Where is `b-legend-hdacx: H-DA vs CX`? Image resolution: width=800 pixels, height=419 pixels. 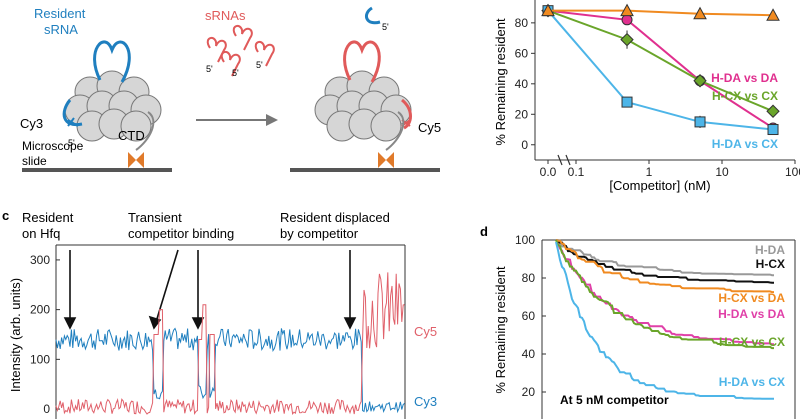
b-legend-hdacx: H-DA vs CX is located at coordinates (745, 144).